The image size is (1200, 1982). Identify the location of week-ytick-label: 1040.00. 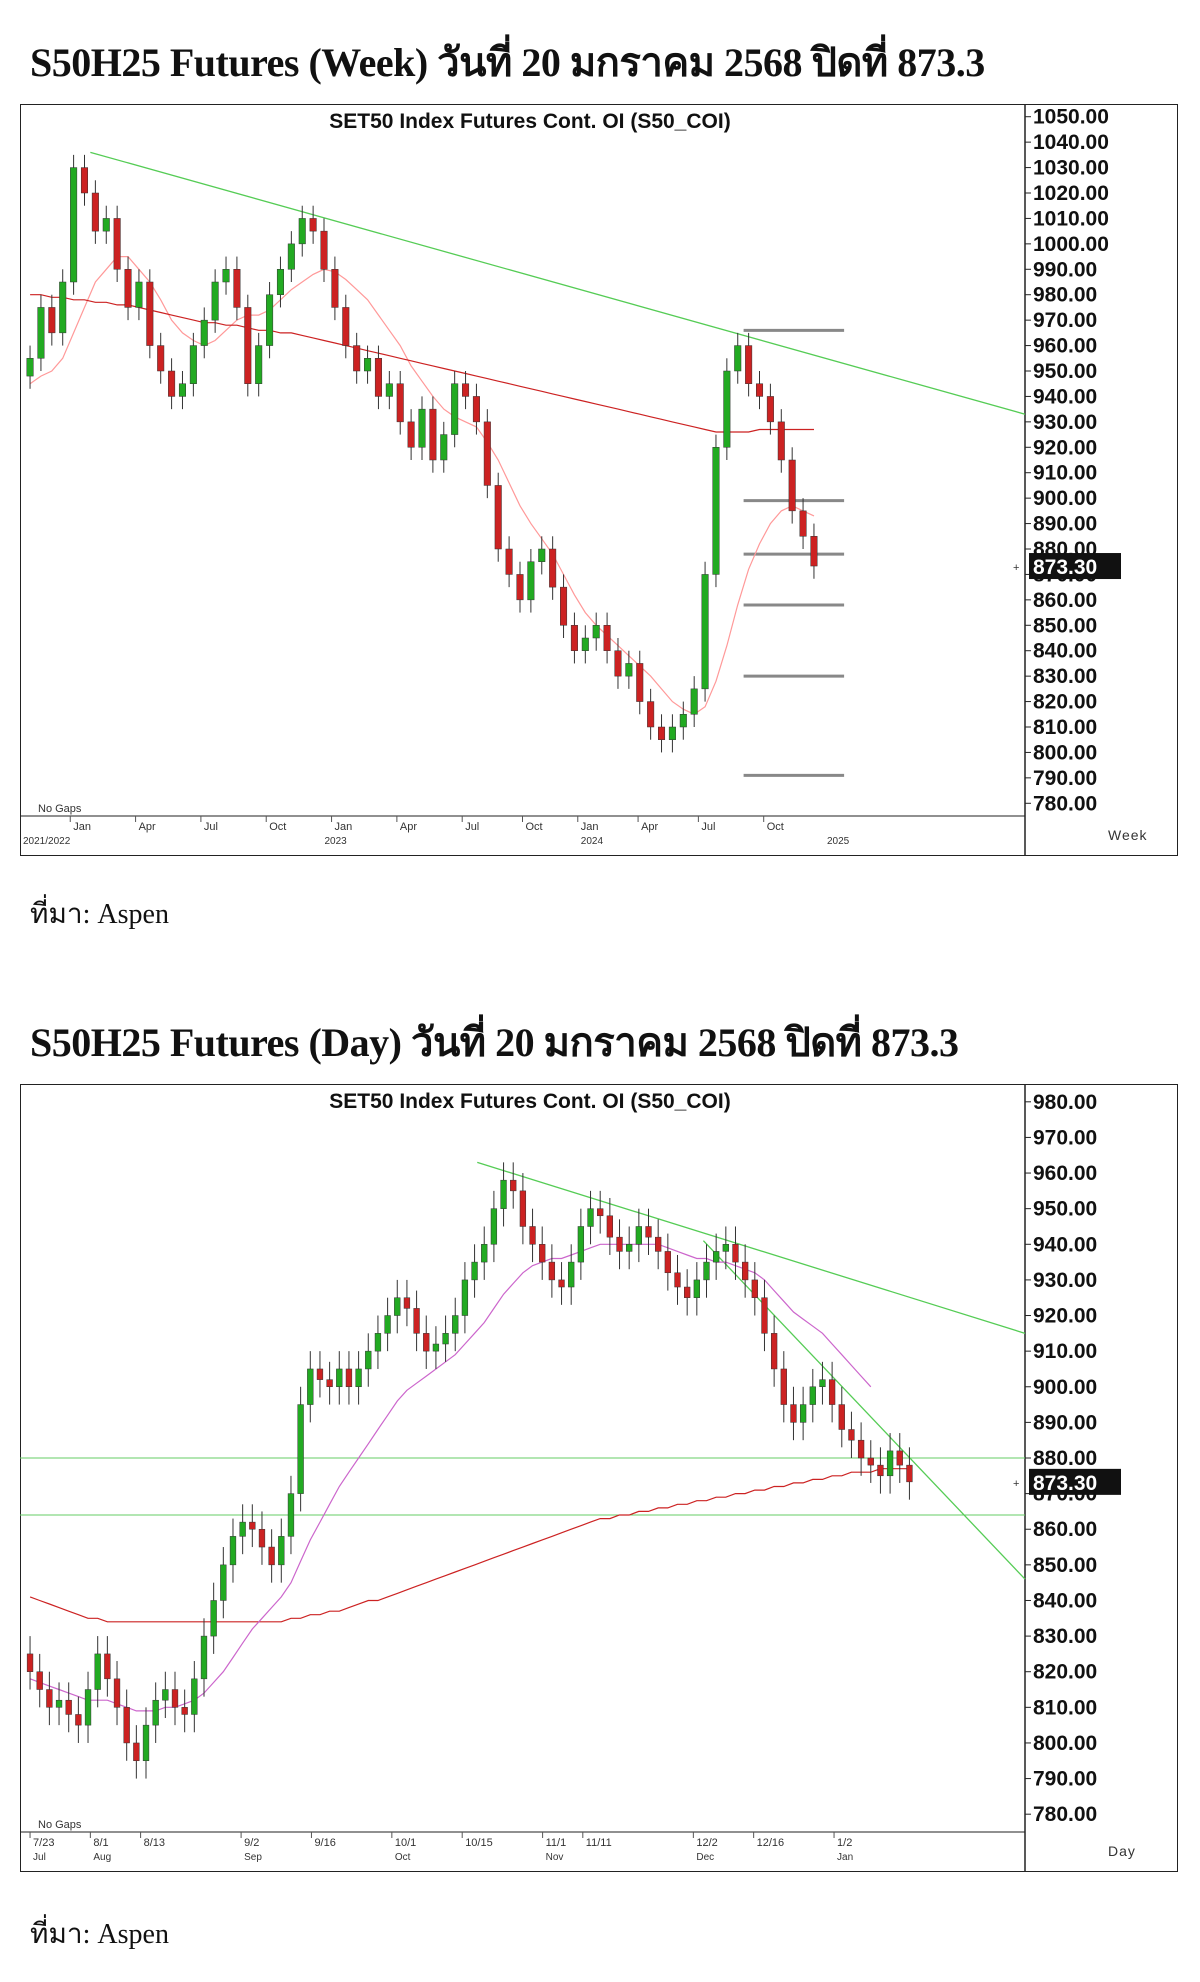
(1071, 142).